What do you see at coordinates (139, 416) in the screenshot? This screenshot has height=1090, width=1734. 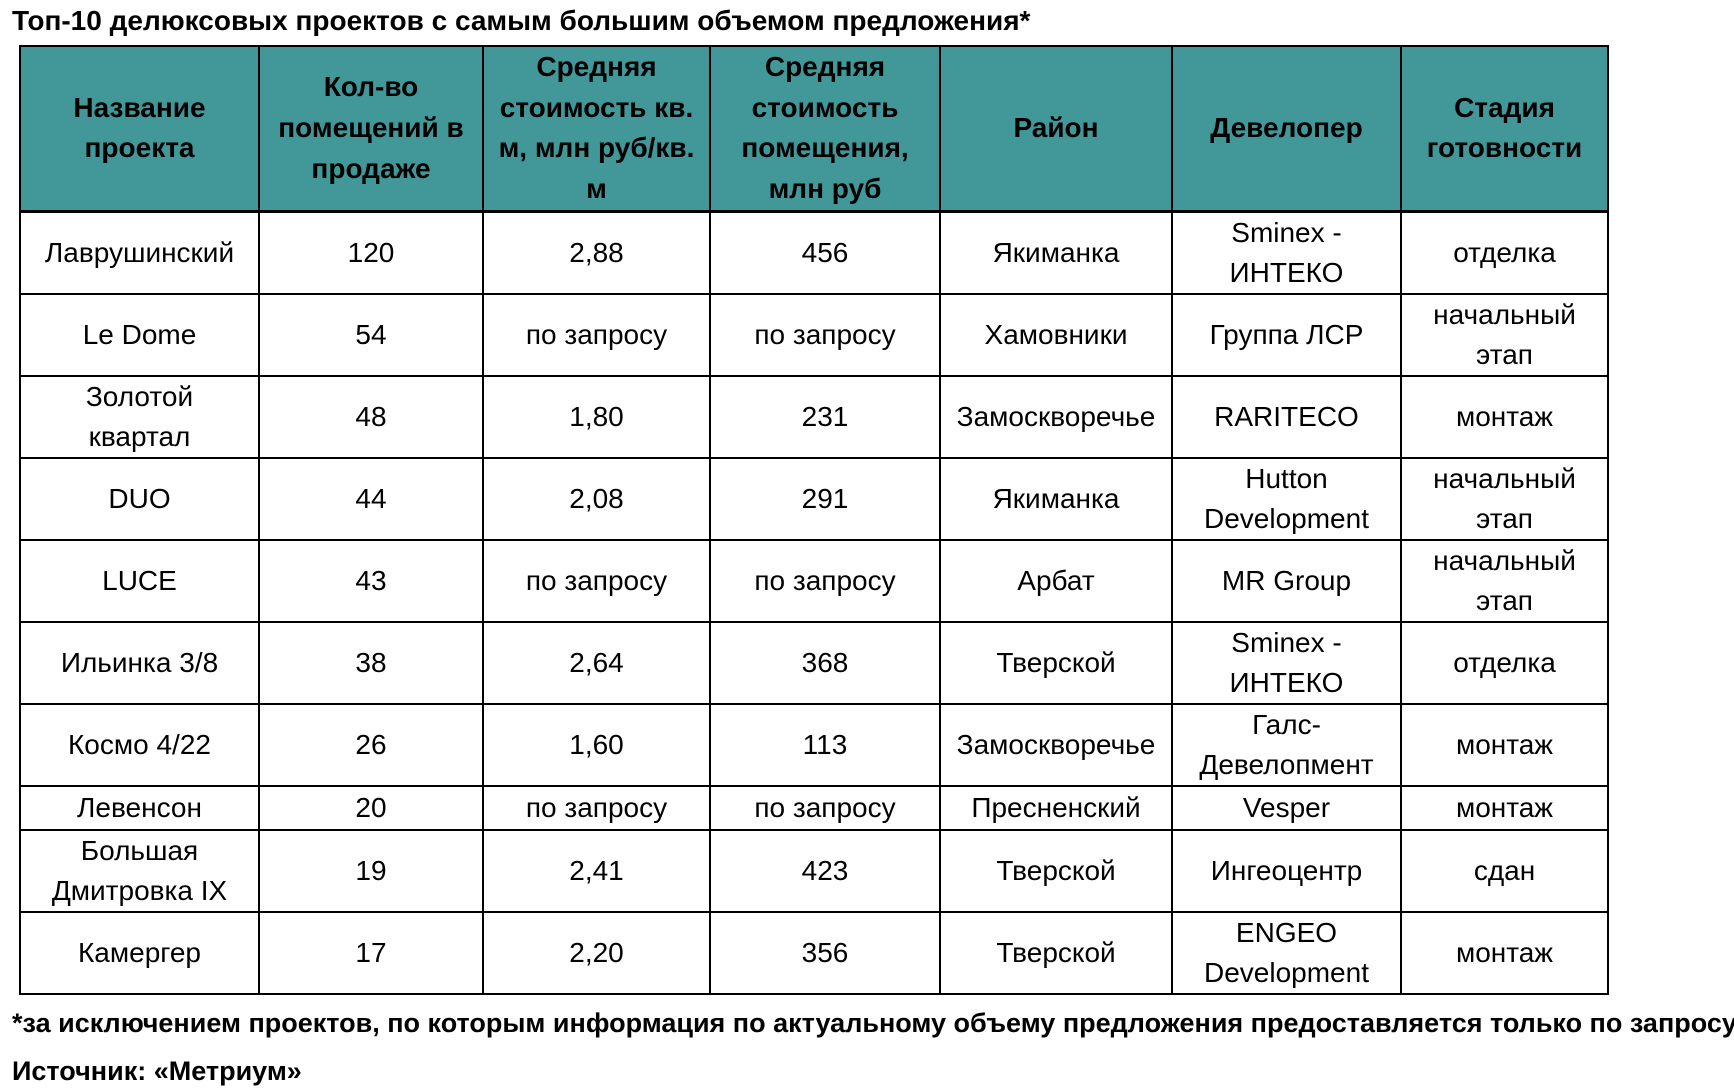 I see `cell-project_name: Золотой квартал` at bounding box center [139, 416].